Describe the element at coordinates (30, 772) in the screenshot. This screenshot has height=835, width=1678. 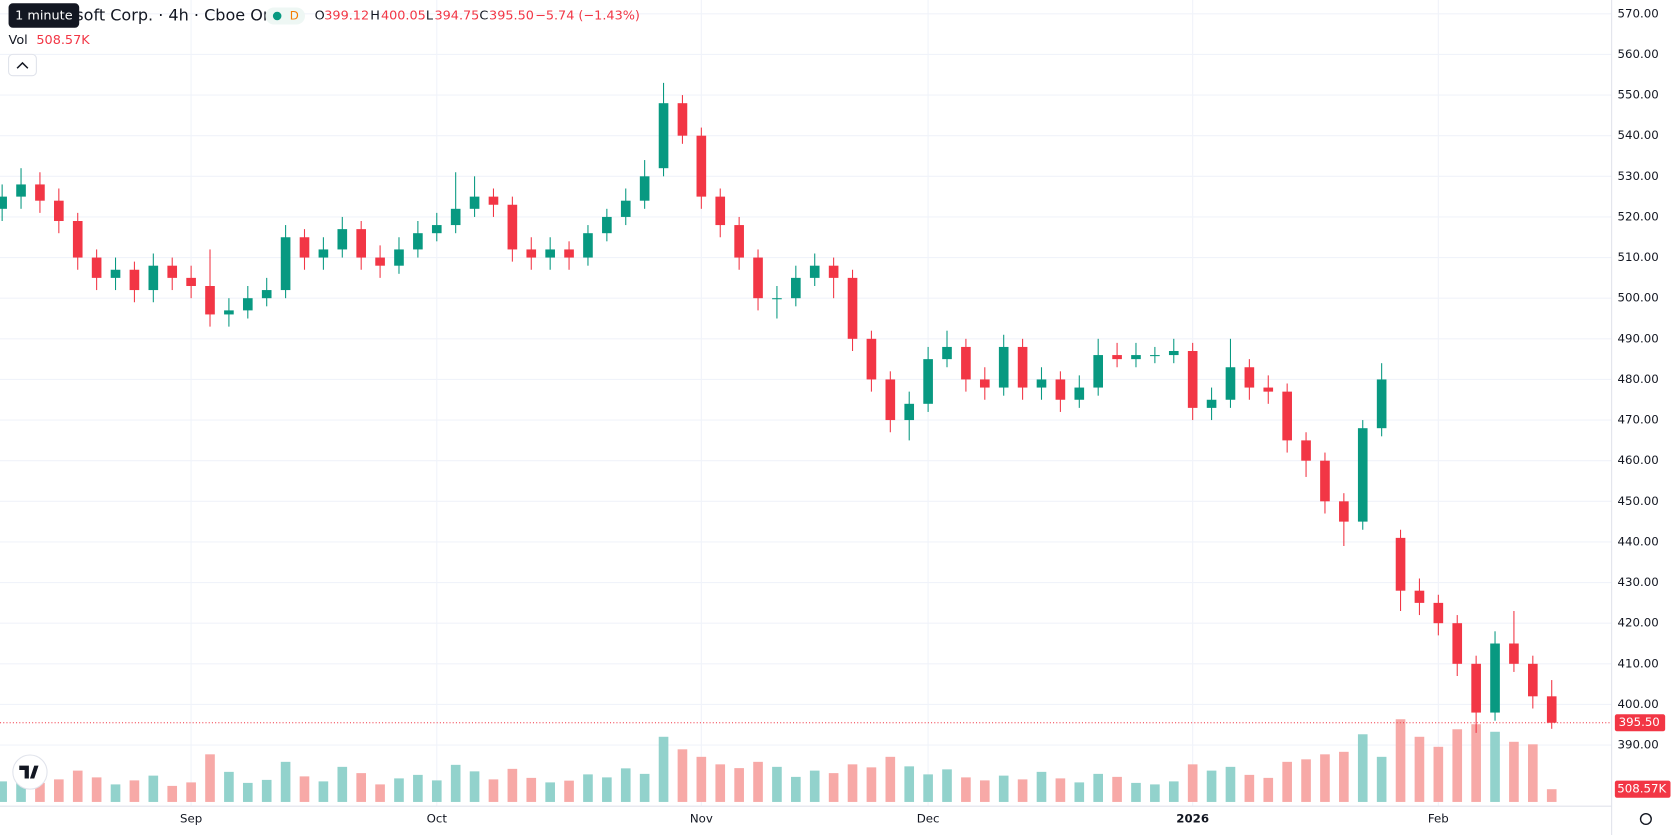
I see `logo-badge` at that location.